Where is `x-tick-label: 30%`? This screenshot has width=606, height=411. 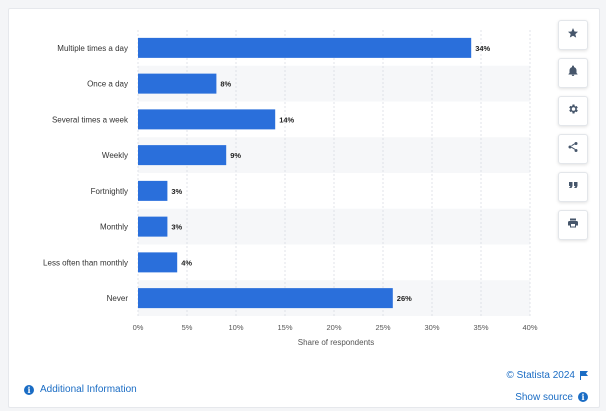
x-tick-label: 30% is located at coordinates (431, 327).